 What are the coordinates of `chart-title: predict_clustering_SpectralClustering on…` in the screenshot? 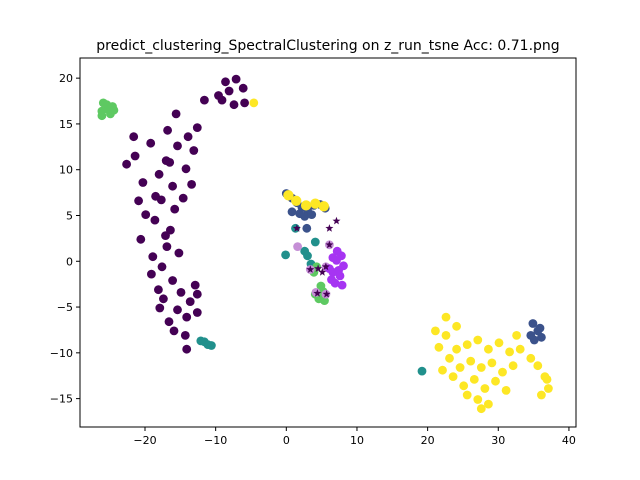 It's located at (327, 46).